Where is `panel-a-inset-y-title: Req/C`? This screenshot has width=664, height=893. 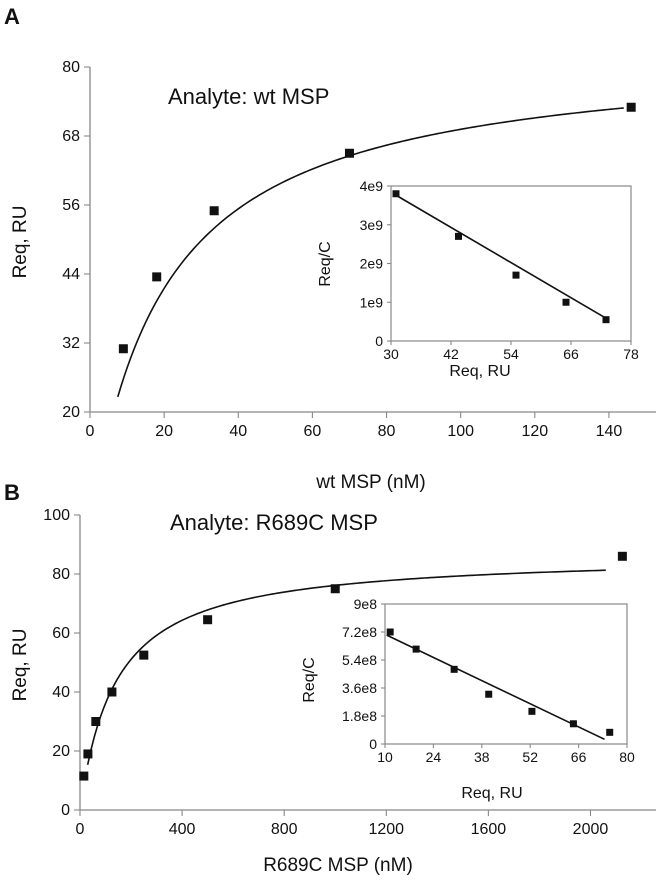
panel-a-inset-y-title: Req/C is located at coordinates (325, 263).